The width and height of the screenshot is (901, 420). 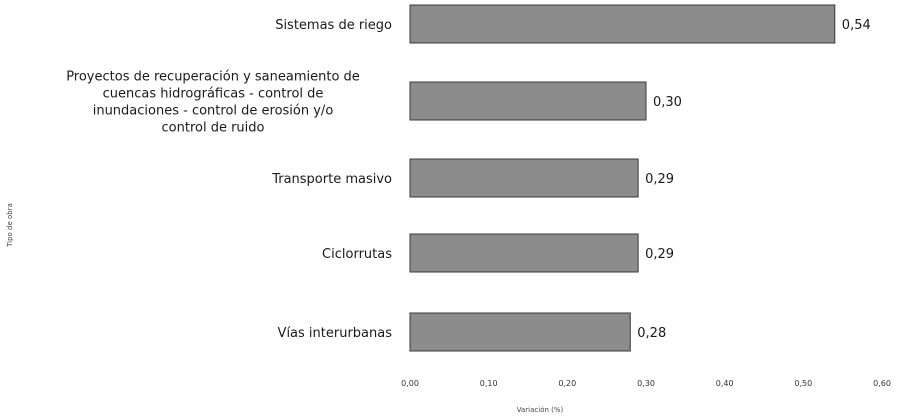 What do you see at coordinates (331, 179) in the screenshot?
I see `category-label-2: Transporte masivo` at bounding box center [331, 179].